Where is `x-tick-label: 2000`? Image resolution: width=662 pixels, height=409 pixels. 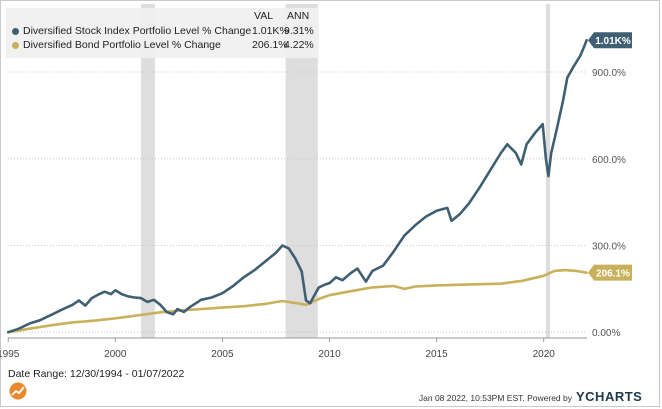 x-tick-label: 2000 is located at coordinates (115, 354).